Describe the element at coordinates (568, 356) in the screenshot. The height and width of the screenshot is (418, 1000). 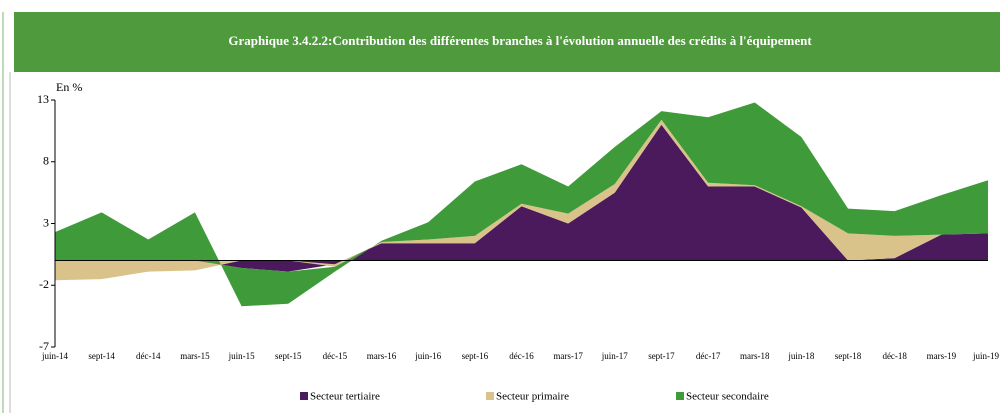
I see `x-tick-label: mars-17` at that location.